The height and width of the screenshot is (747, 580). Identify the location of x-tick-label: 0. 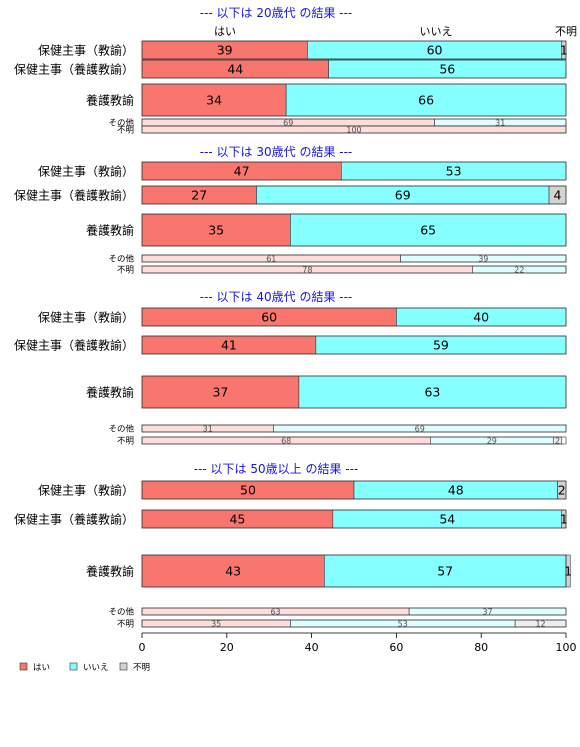
(142, 647).